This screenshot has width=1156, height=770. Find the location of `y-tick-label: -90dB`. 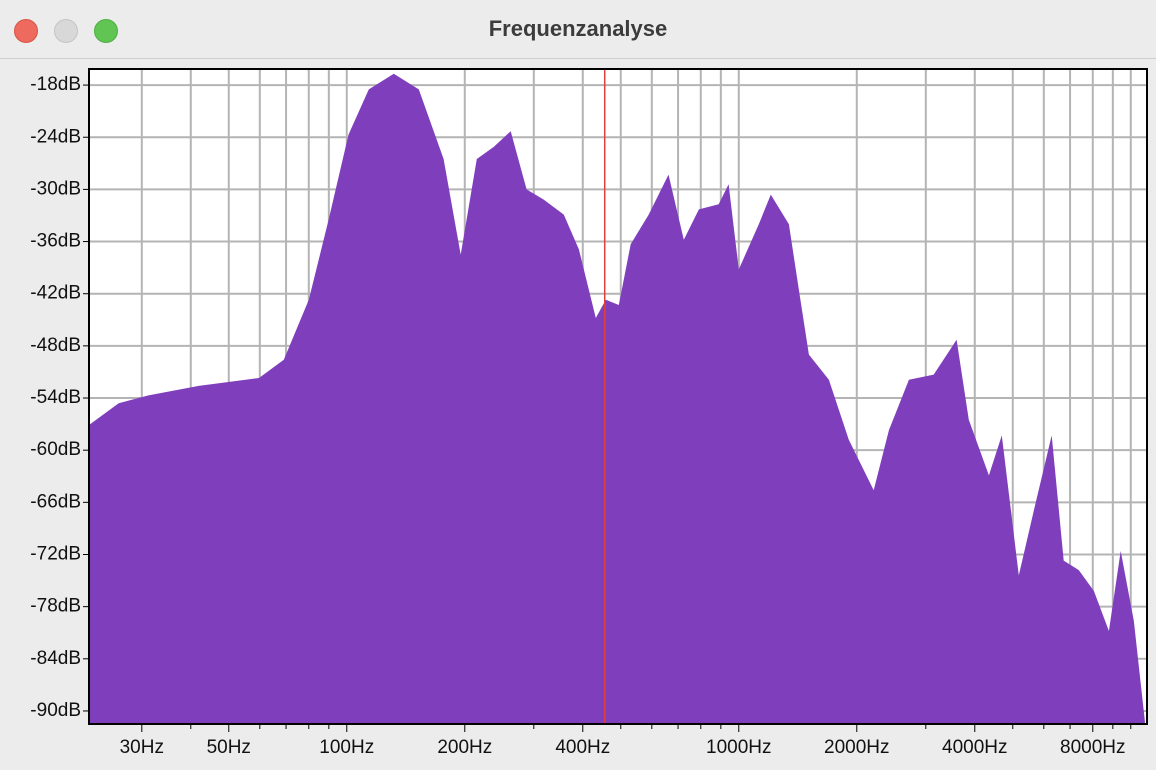

y-tick-label: -90dB is located at coordinates (55, 710).